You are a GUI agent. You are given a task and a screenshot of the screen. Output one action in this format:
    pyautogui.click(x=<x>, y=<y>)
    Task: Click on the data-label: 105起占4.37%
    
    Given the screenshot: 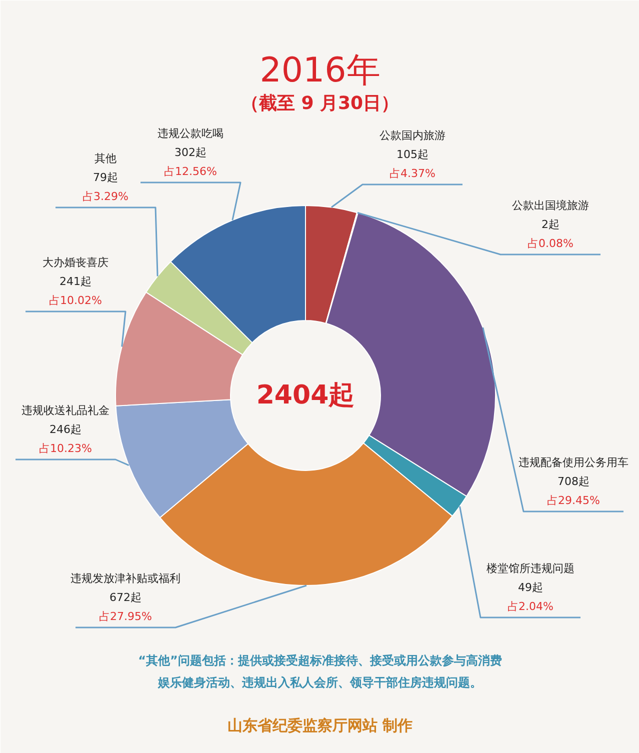 What is the action you would take?
    pyautogui.click(x=413, y=164)
    